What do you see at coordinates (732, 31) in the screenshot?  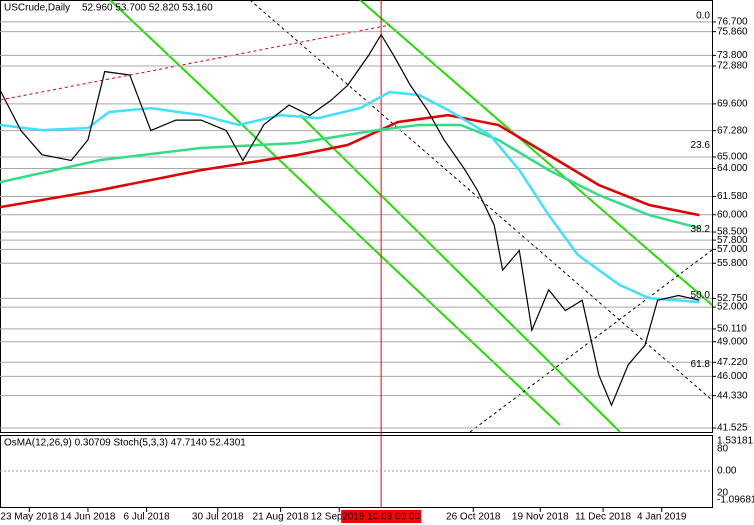 I see `y-tick-label: 75.860` at bounding box center [732, 31].